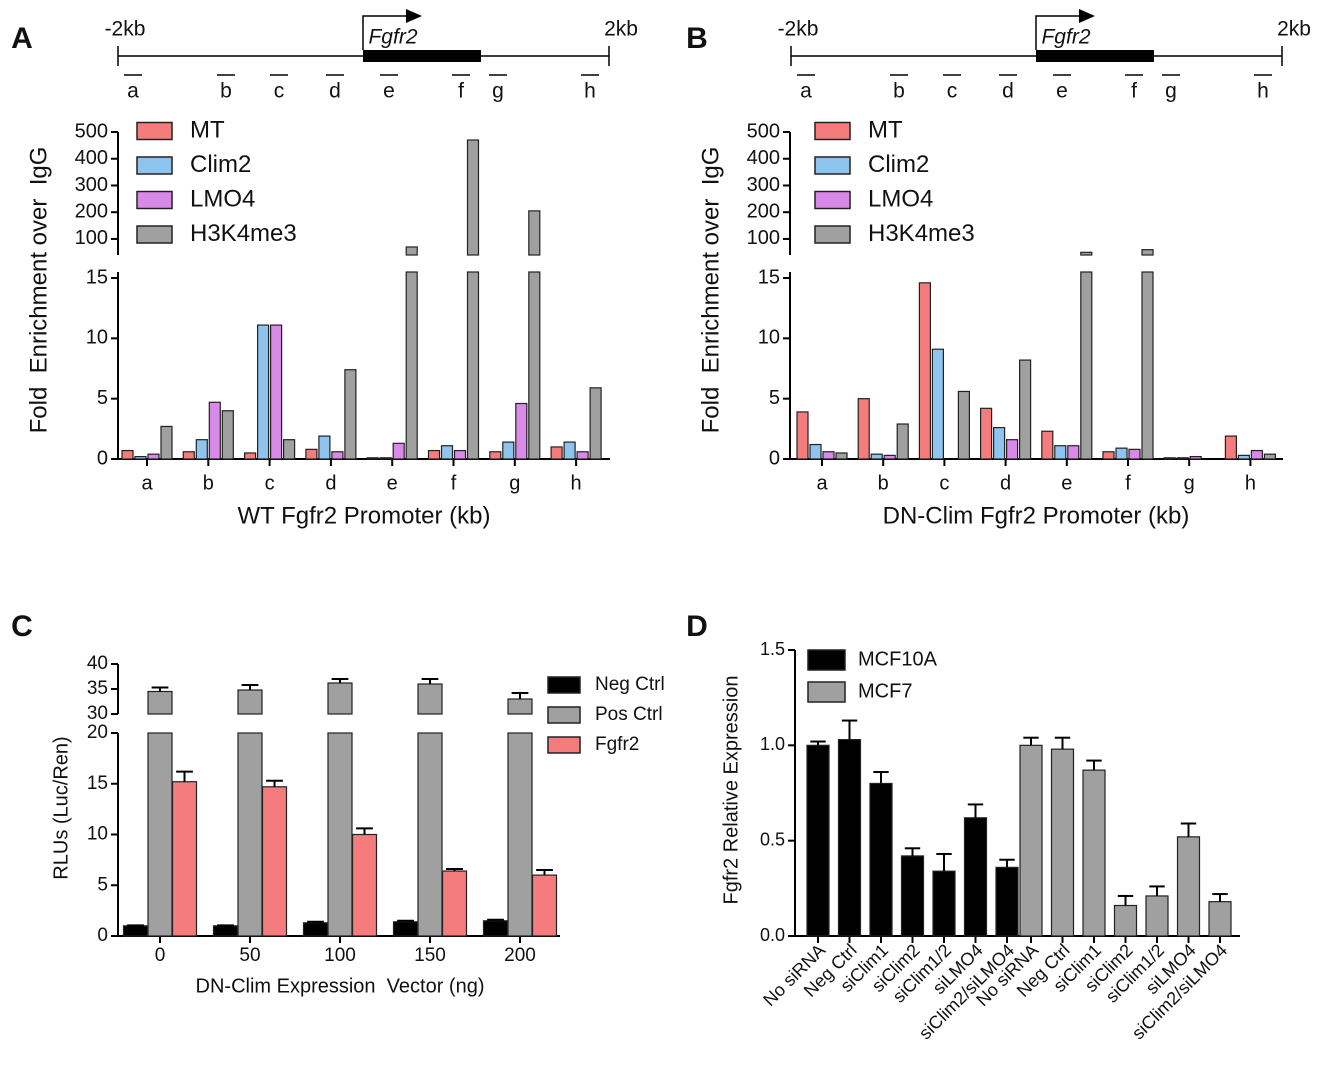 Image resolution: width=1320 pixels, height=1080 pixels. What do you see at coordinates (514, 483) in the screenshot?
I see `x-tick-label: g` at bounding box center [514, 483].